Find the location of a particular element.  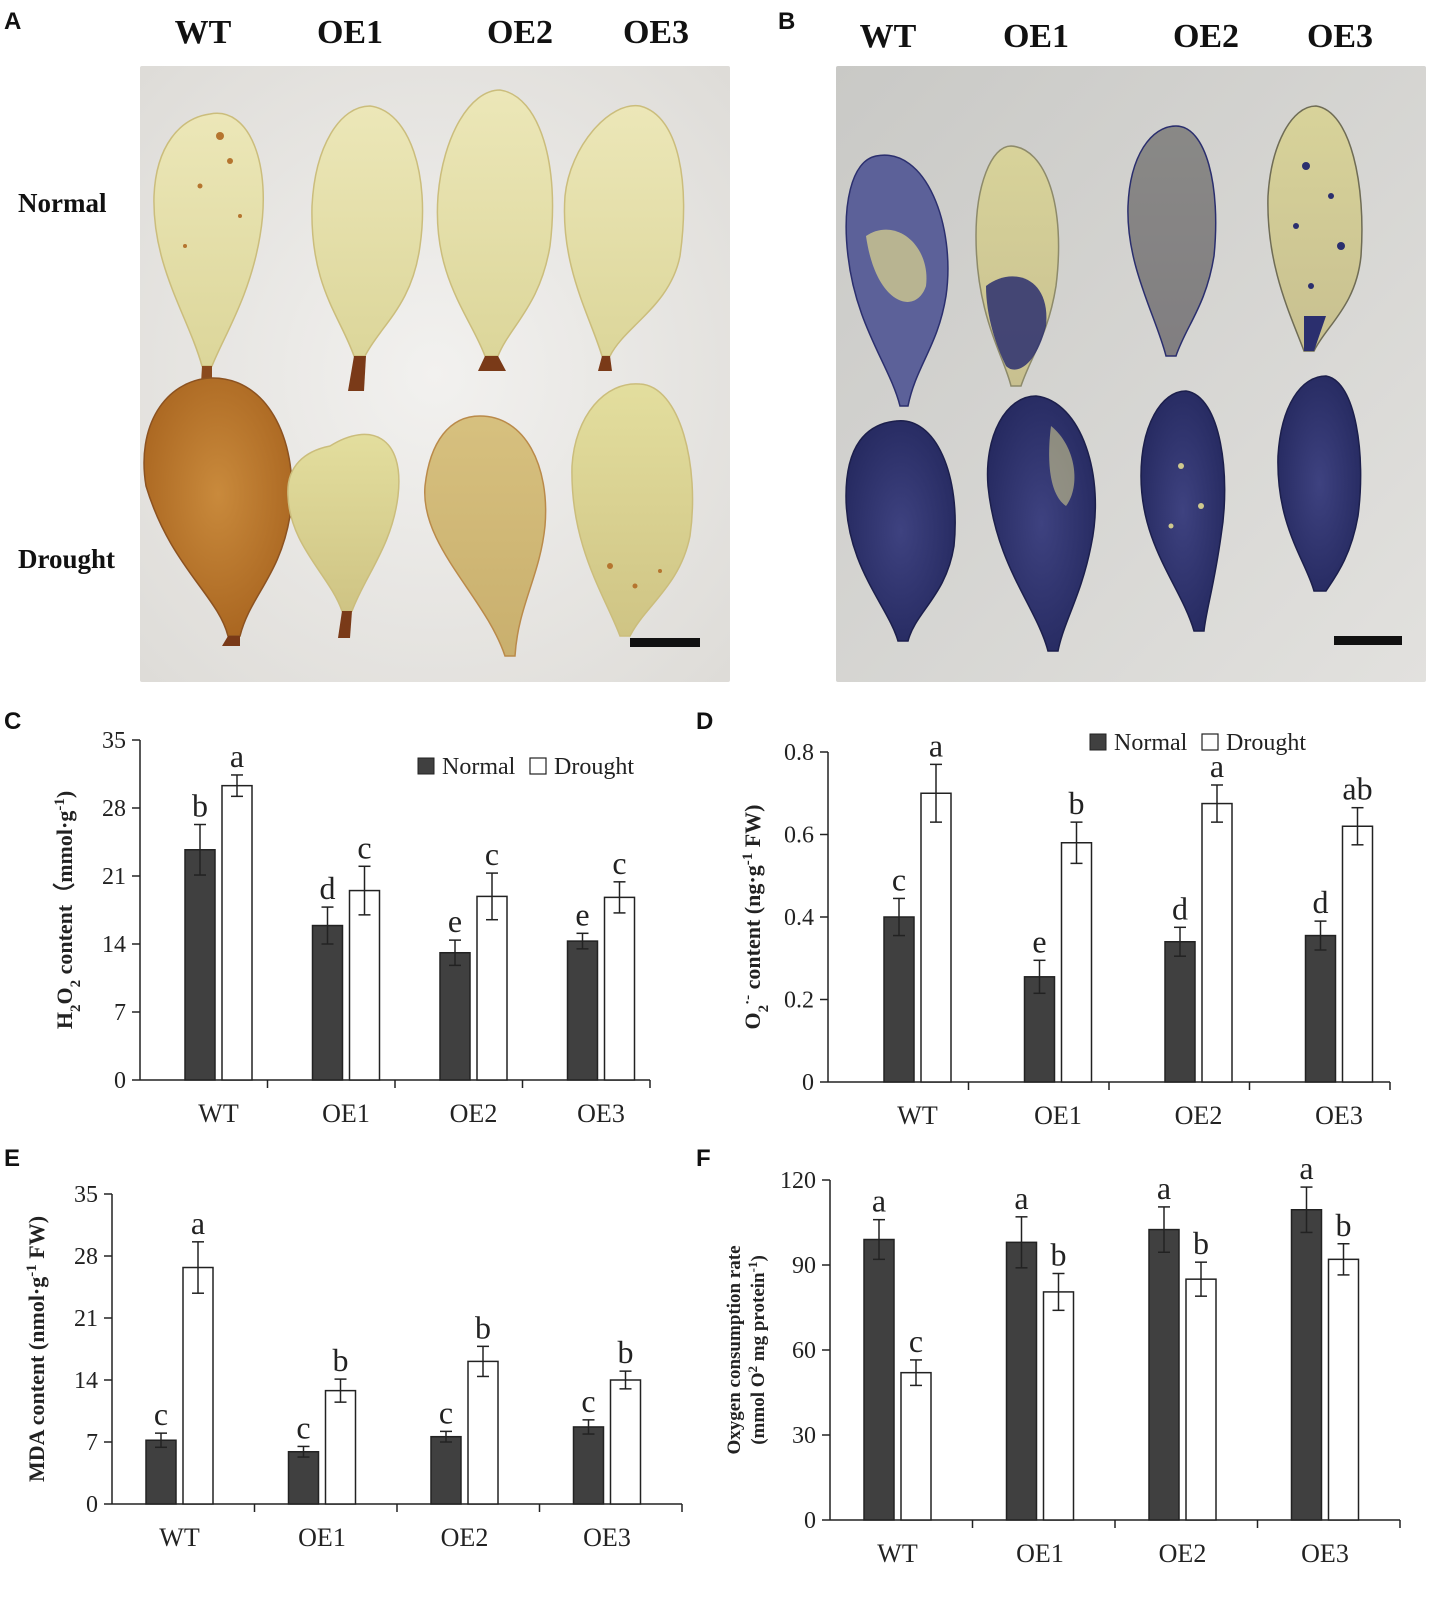

photo-a-col-oe2: OE2 is located at coordinates (520, 32).